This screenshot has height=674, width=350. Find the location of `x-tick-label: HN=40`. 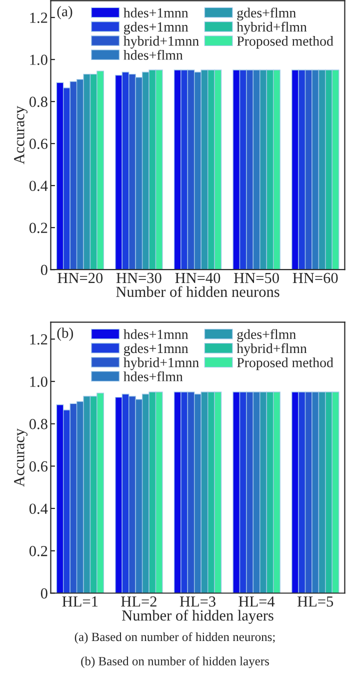

x-tick-label: HN=40 is located at coordinates (197, 278).